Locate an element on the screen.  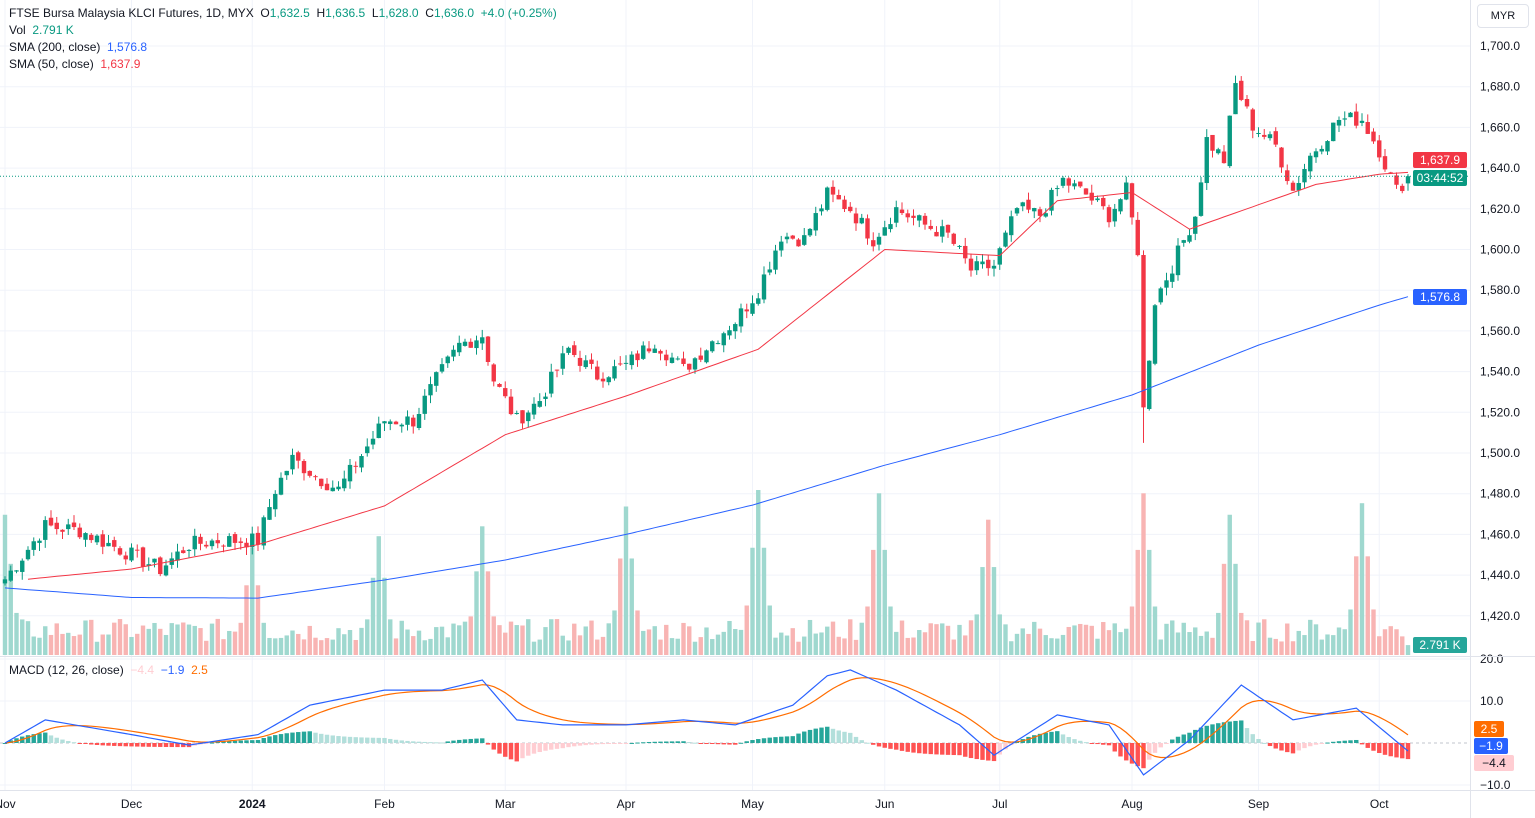
low-value: 1,628.0 is located at coordinates (398, 13).